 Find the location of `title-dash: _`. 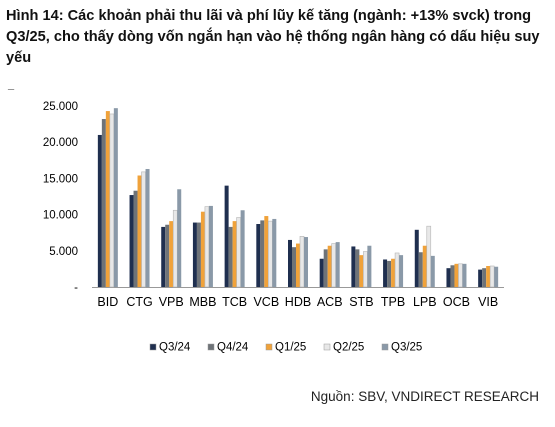

title-dash: _ is located at coordinates (11, 85).